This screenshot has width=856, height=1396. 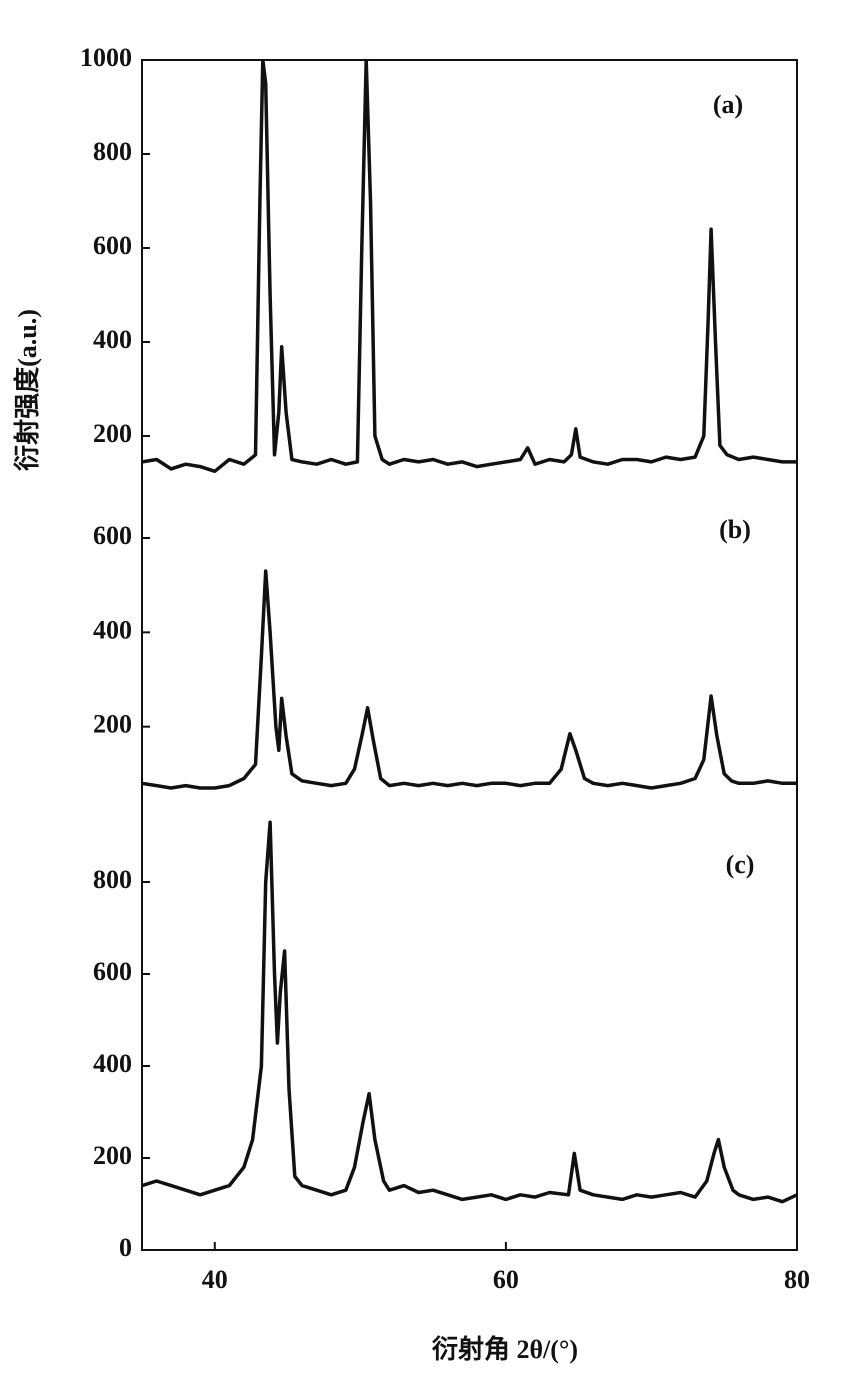 What do you see at coordinates (797, 1279) in the screenshot?
I see `x-tick-label: 80` at bounding box center [797, 1279].